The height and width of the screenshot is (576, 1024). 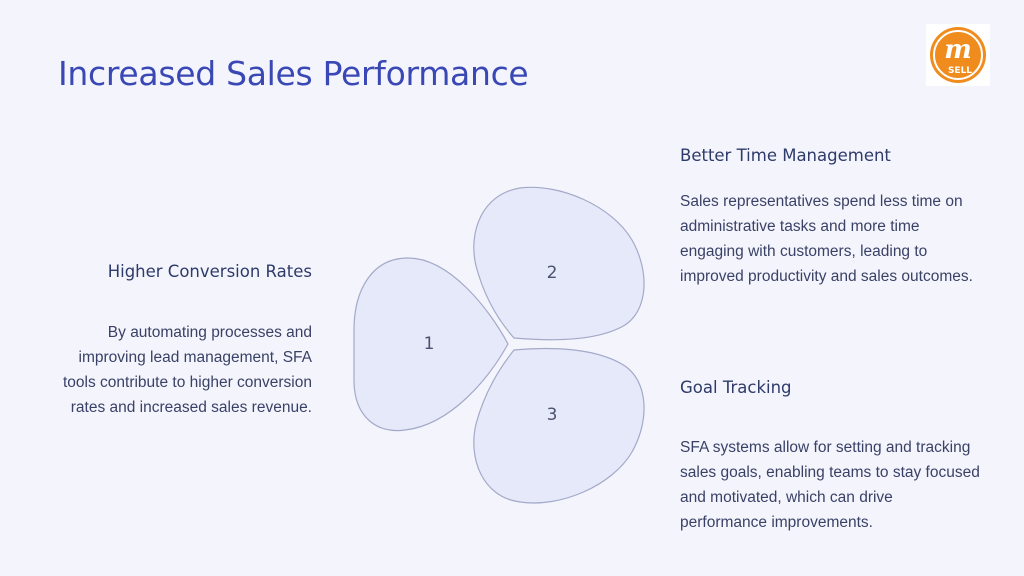 I want to click on heading-better-time-management: Better Time Management, so click(x=785, y=155).